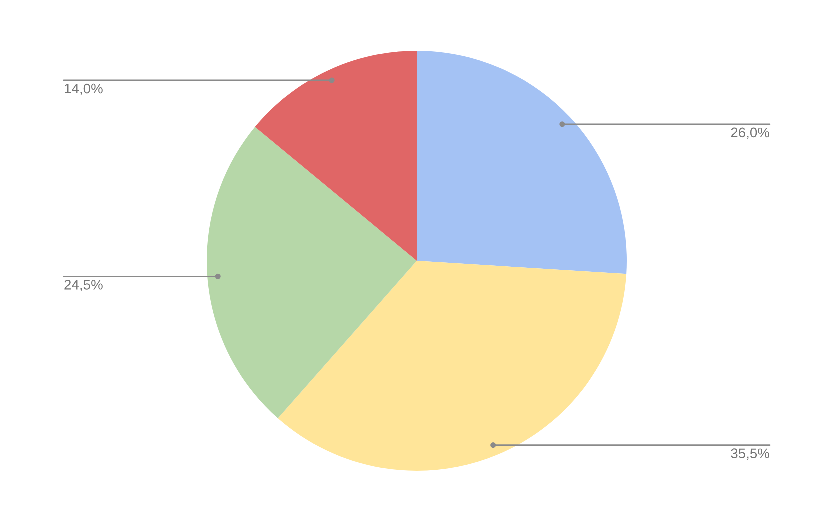 This screenshot has width=834, height=509. I want to click on data-label: 24,5%, so click(83, 286).